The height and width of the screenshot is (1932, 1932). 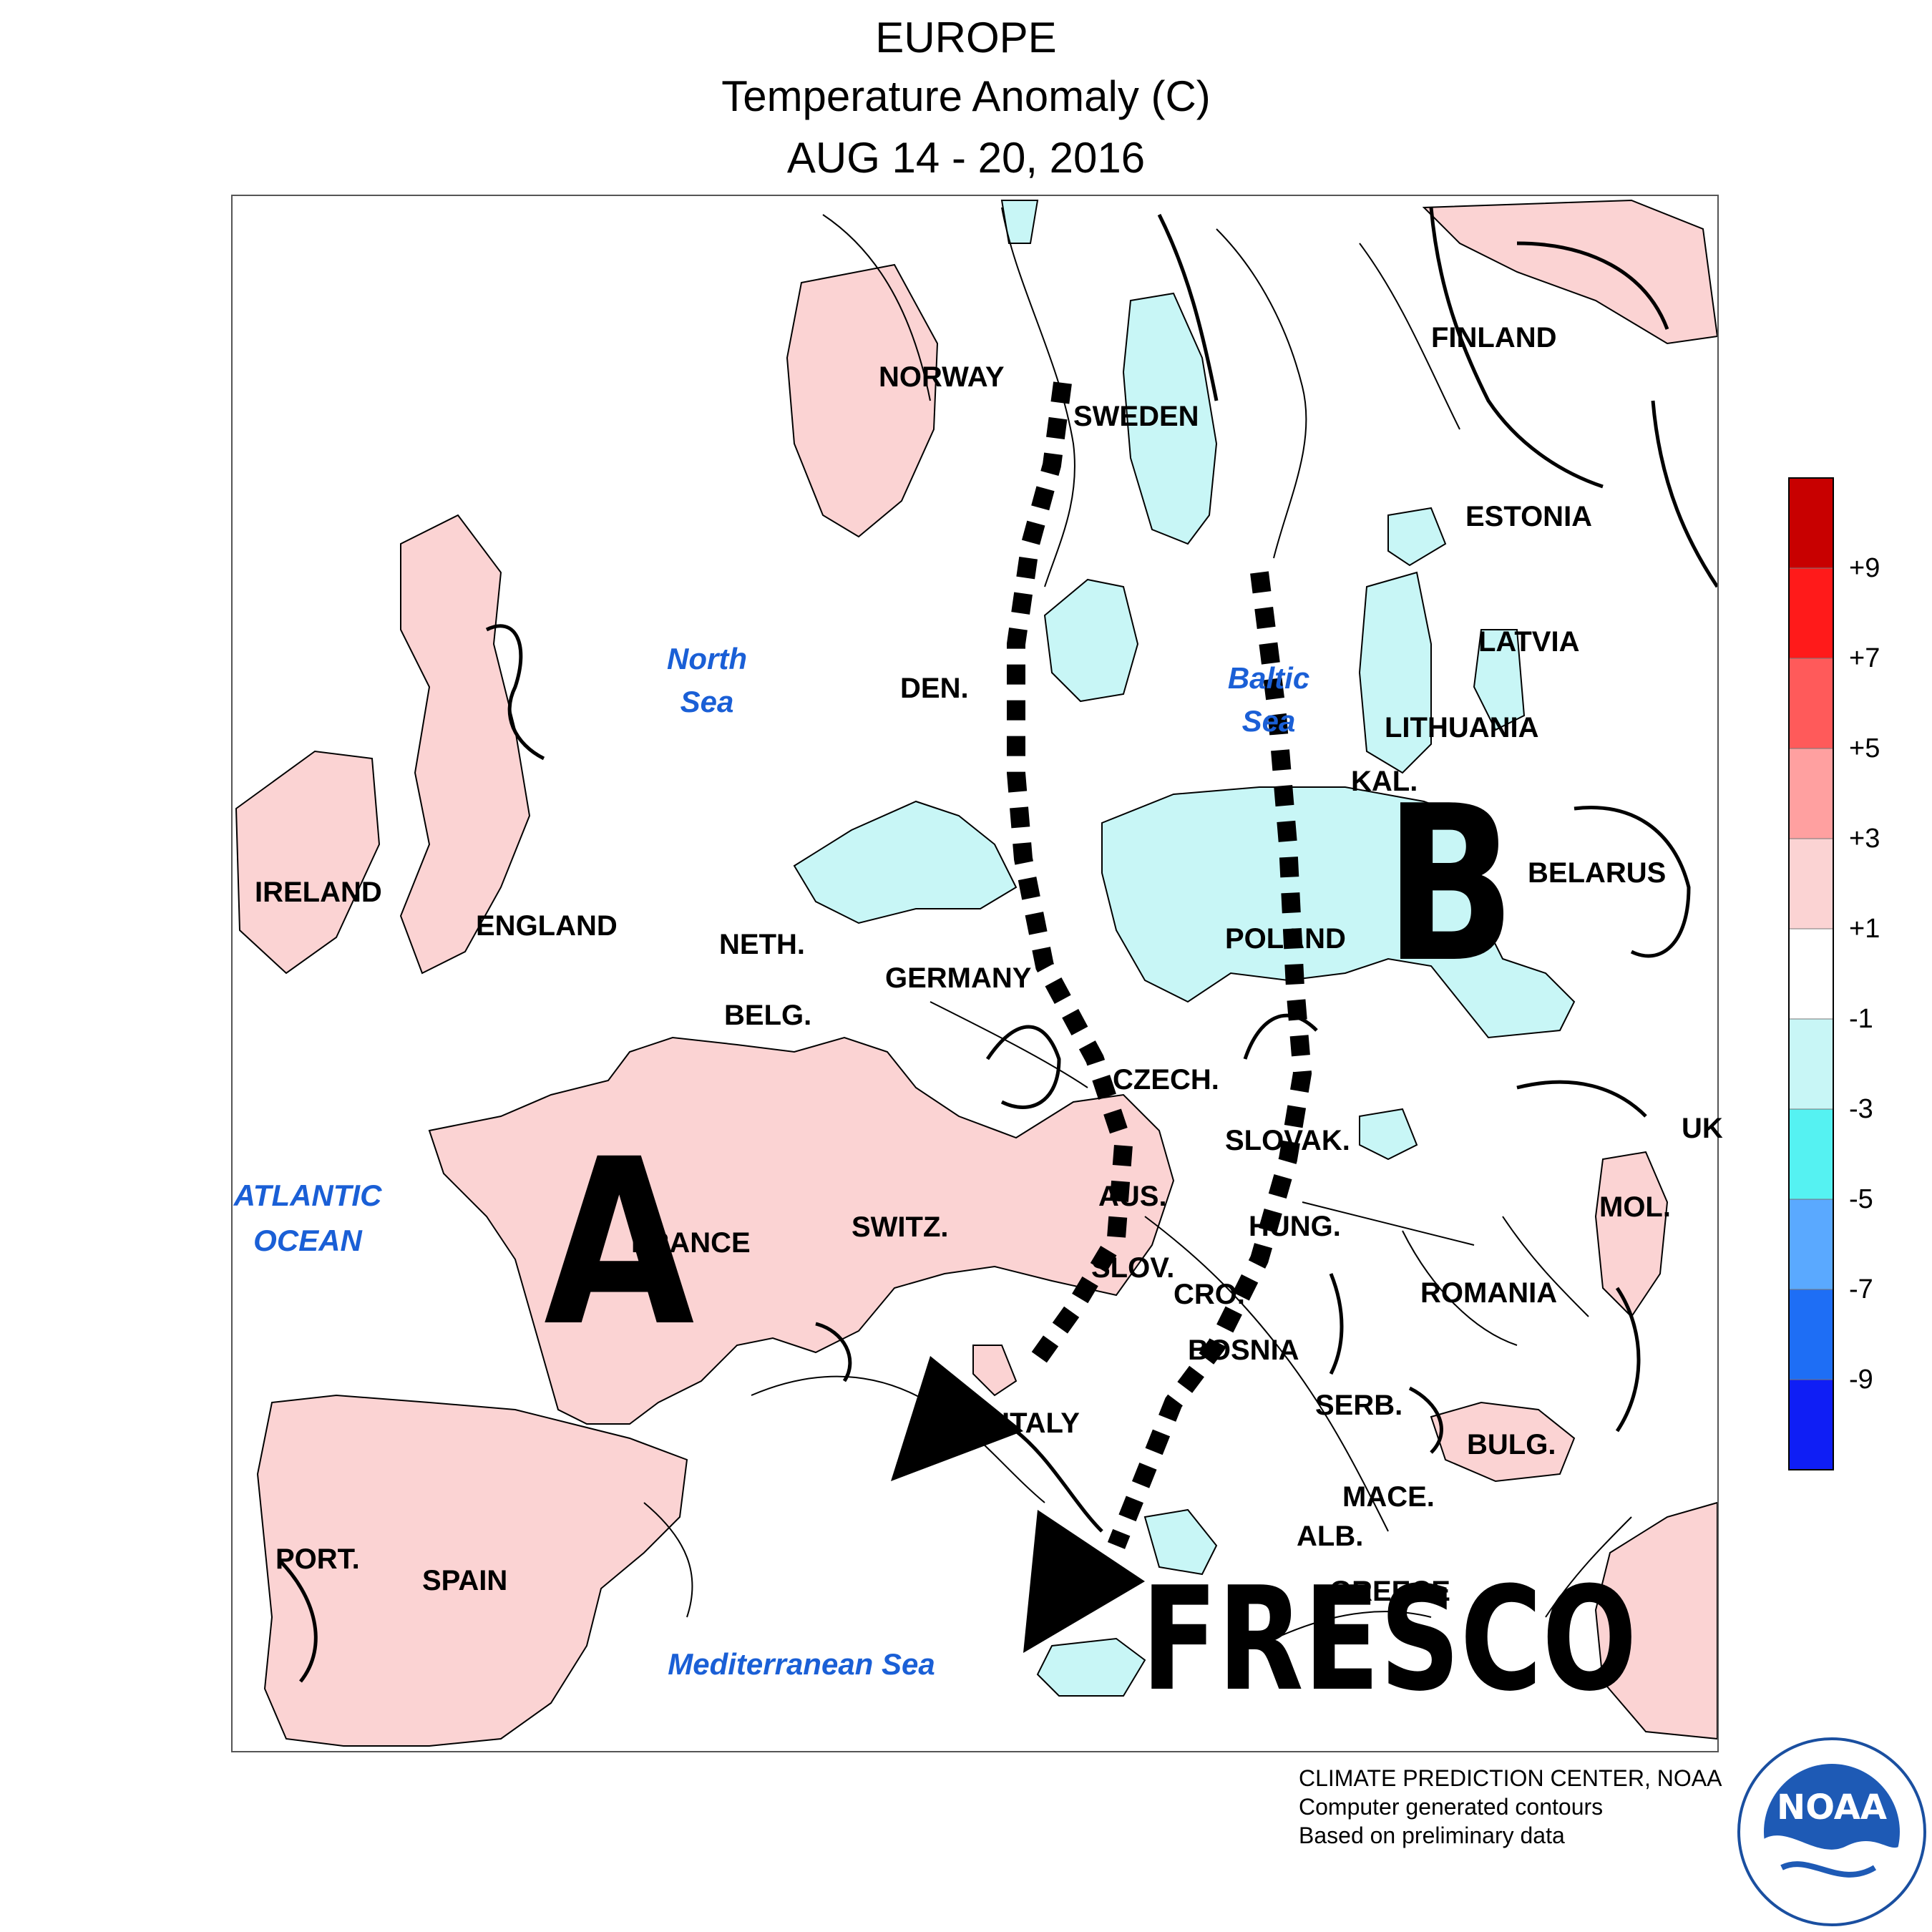 What do you see at coordinates (547, 926) in the screenshot?
I see `label-england: ENGLAND` at bounding box center [547, 926].